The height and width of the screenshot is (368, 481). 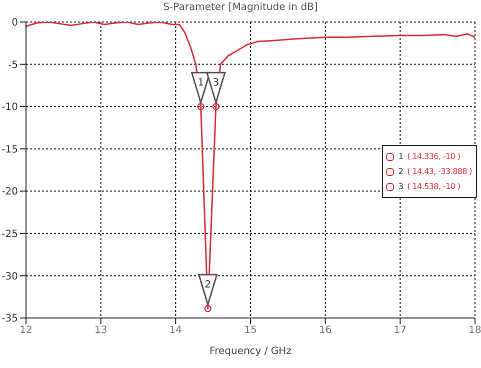 I want to click on y-tick-label: -10, so click(x=10, y=108).